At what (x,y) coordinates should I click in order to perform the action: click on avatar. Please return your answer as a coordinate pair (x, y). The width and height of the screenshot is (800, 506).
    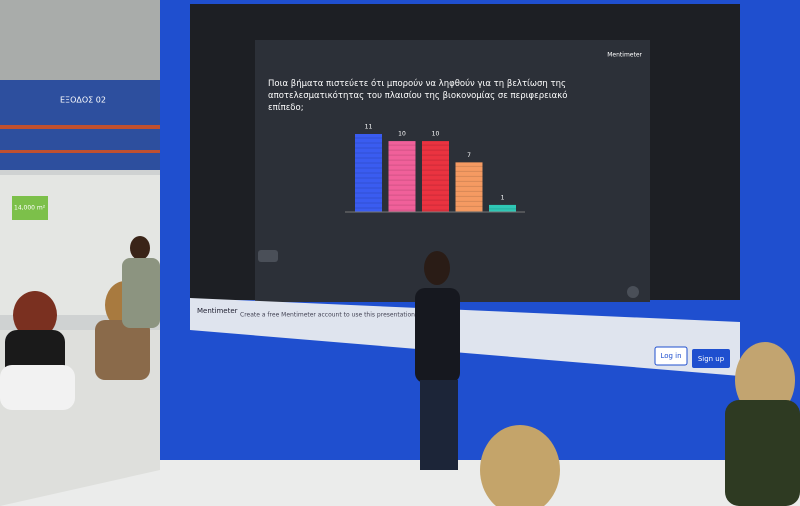
    Looking at the image, I should click on (633, 292).